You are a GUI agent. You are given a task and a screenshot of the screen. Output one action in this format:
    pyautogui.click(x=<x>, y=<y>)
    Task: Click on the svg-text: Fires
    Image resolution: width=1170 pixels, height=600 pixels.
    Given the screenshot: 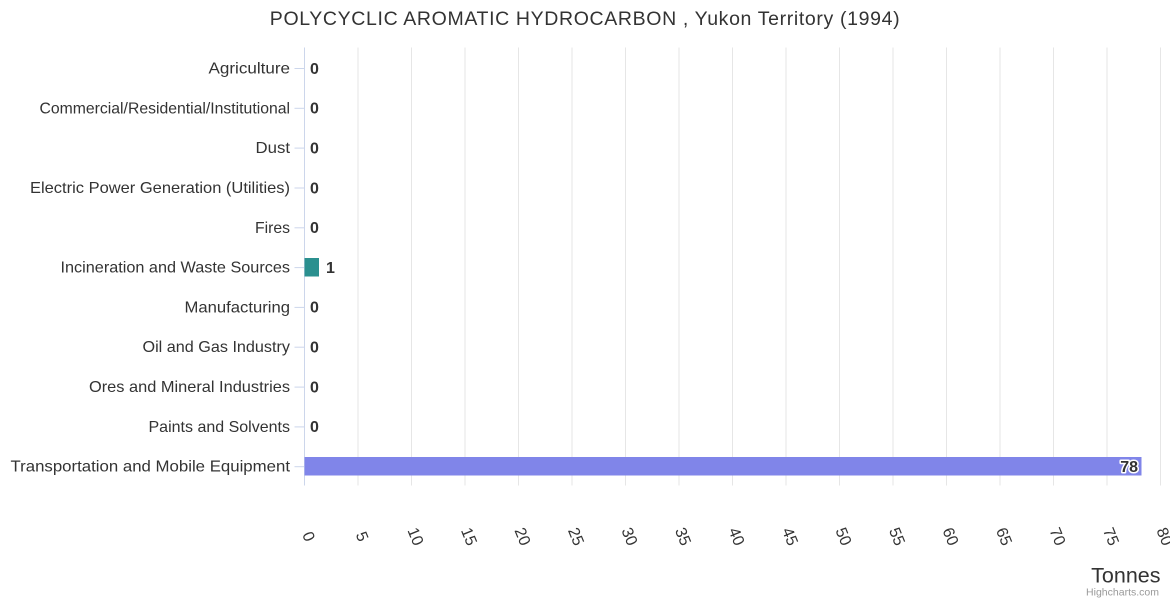 What is the action you would take?
    pyautogui.click(x=272, y=228)
    